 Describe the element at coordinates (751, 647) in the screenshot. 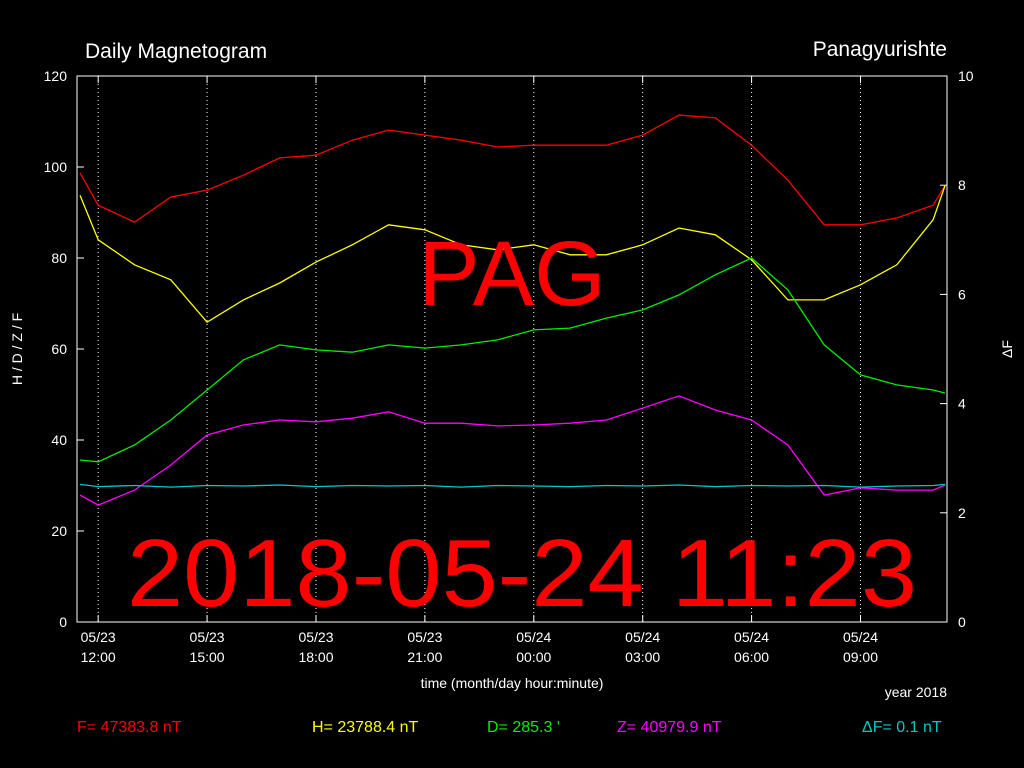

I see `x-tick-label: 05/24 06:00` at that location.